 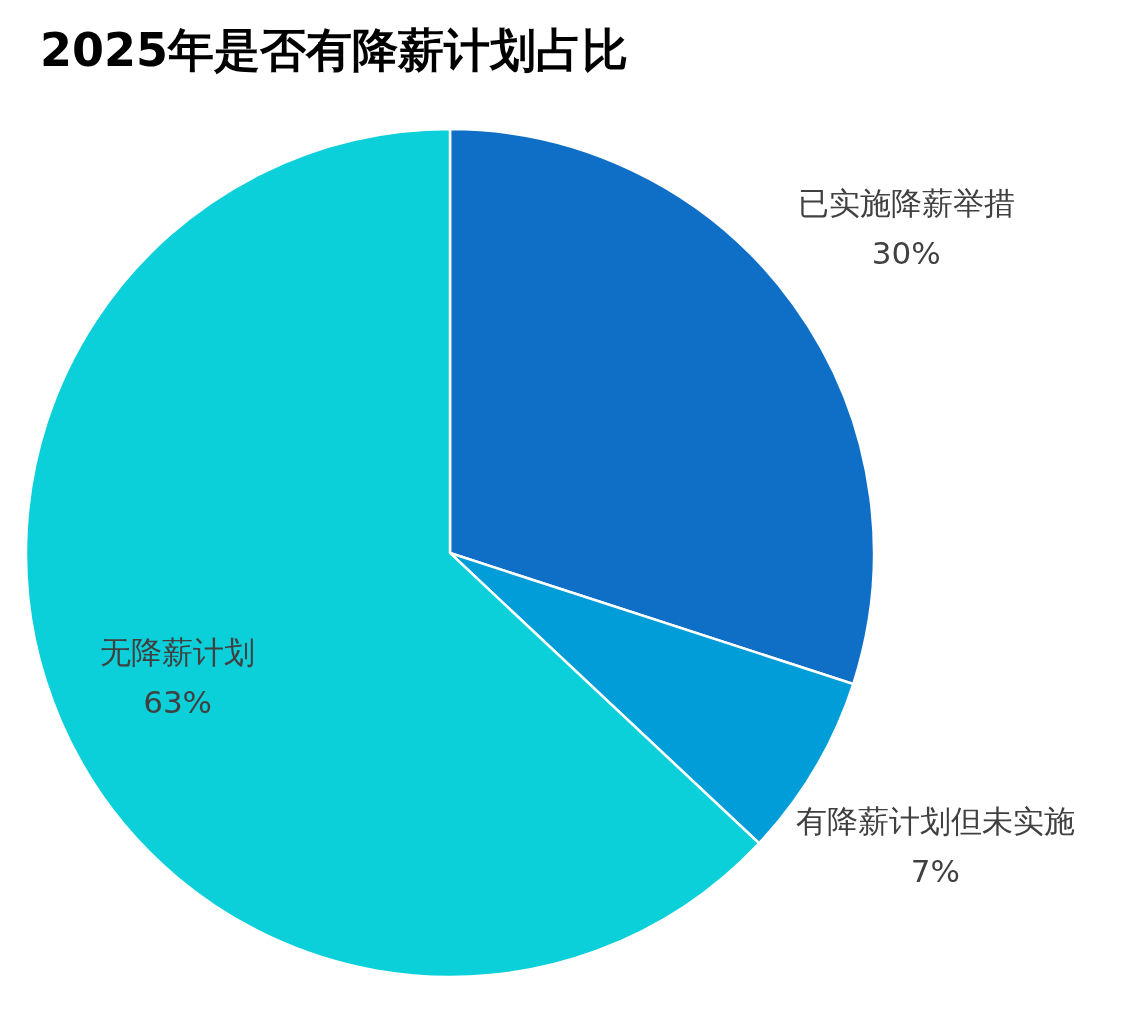 I want to click on slice-label: 已实施降薪举措, so click(x=906, y=202).